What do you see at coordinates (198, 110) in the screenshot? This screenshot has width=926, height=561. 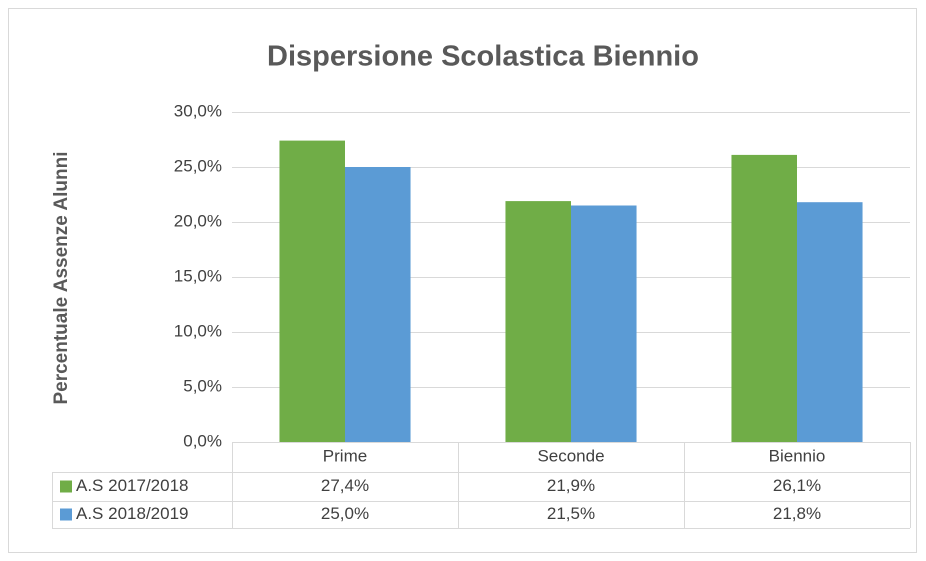 I see `y-tick-label: 30,0%` at bounding box center [198, 110].